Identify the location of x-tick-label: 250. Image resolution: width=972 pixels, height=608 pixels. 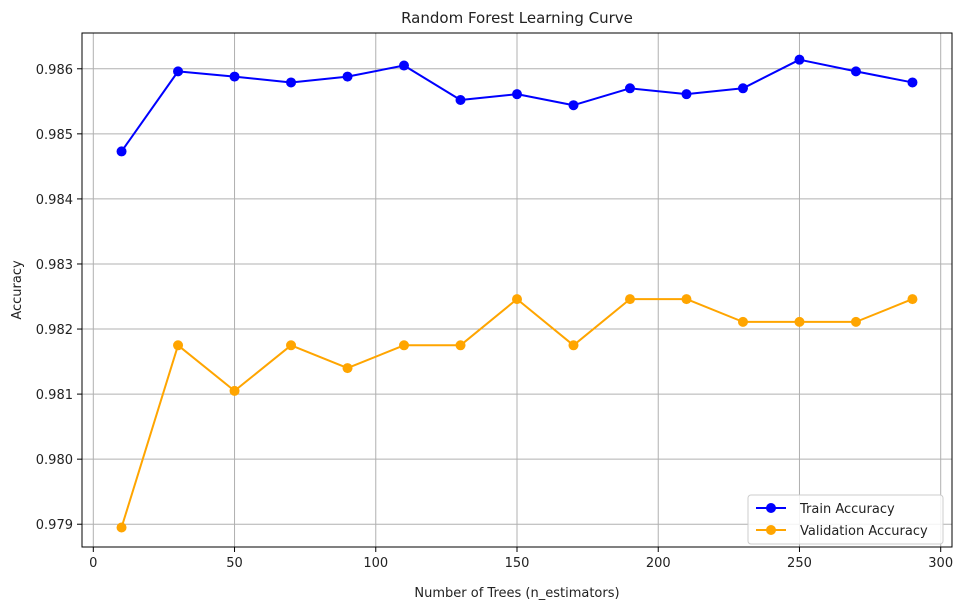
(799, 563).